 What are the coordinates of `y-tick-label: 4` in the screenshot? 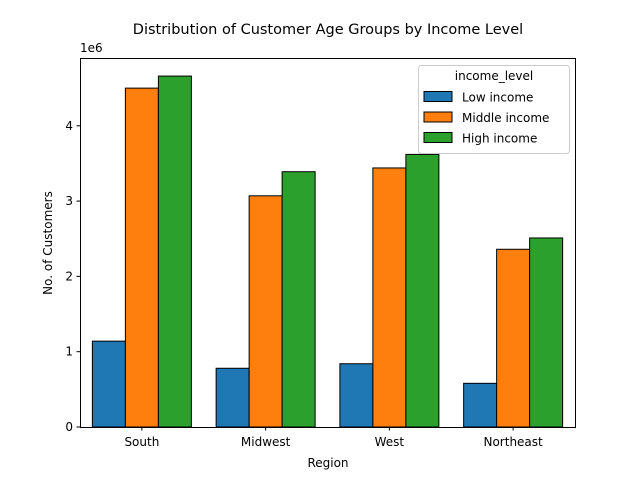 It's located at (69, 126).